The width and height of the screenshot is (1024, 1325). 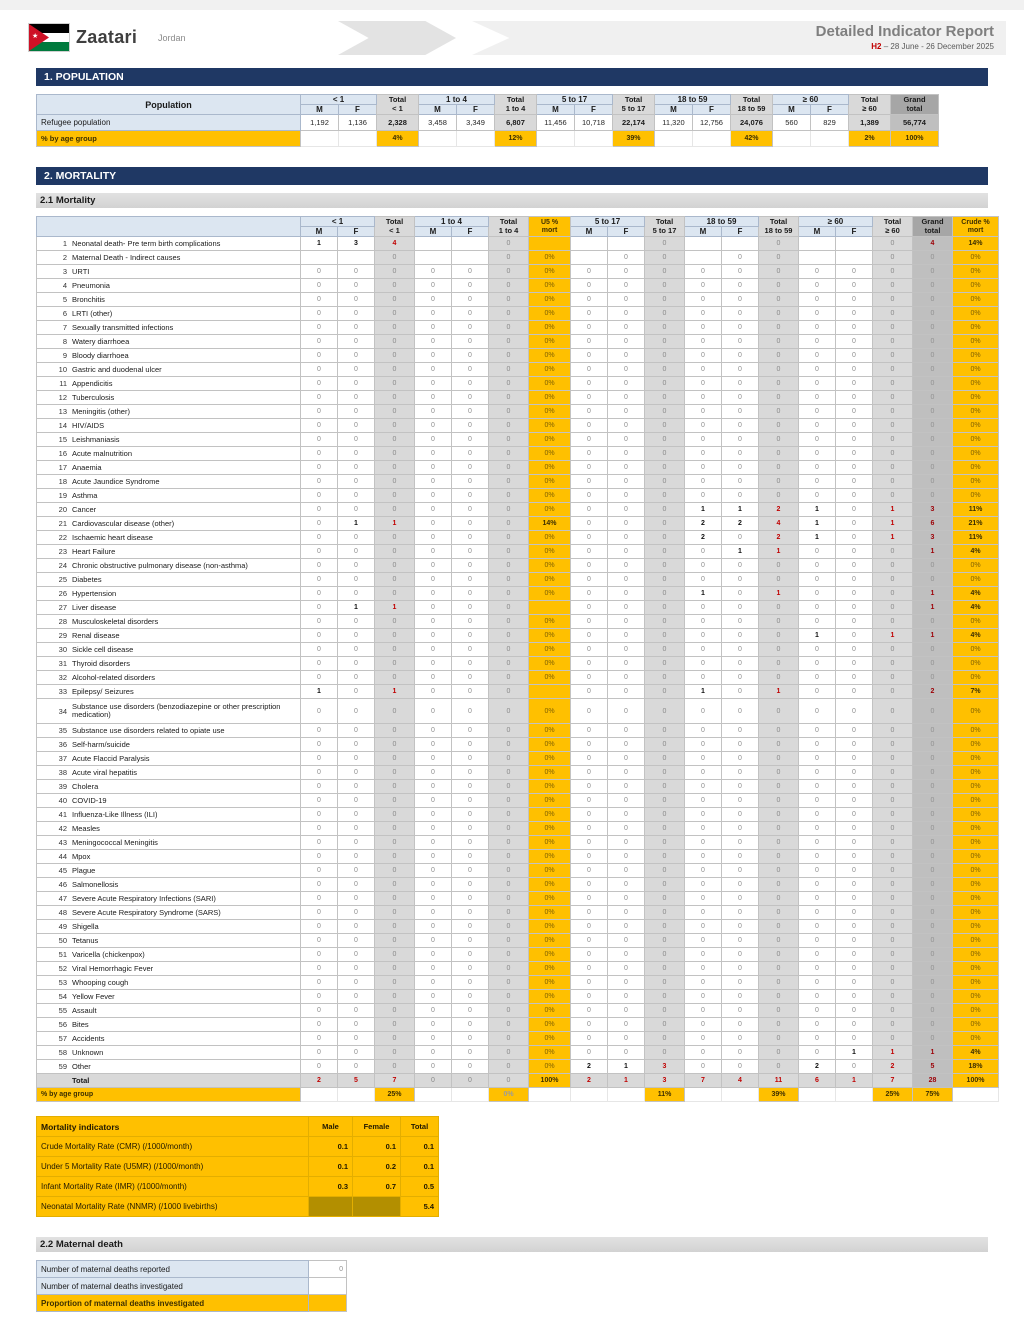 What do you see at coordinates (778, 509) in the screenshot?
I see `cell-total-18to59: 2` at bounding box center [778, 509].